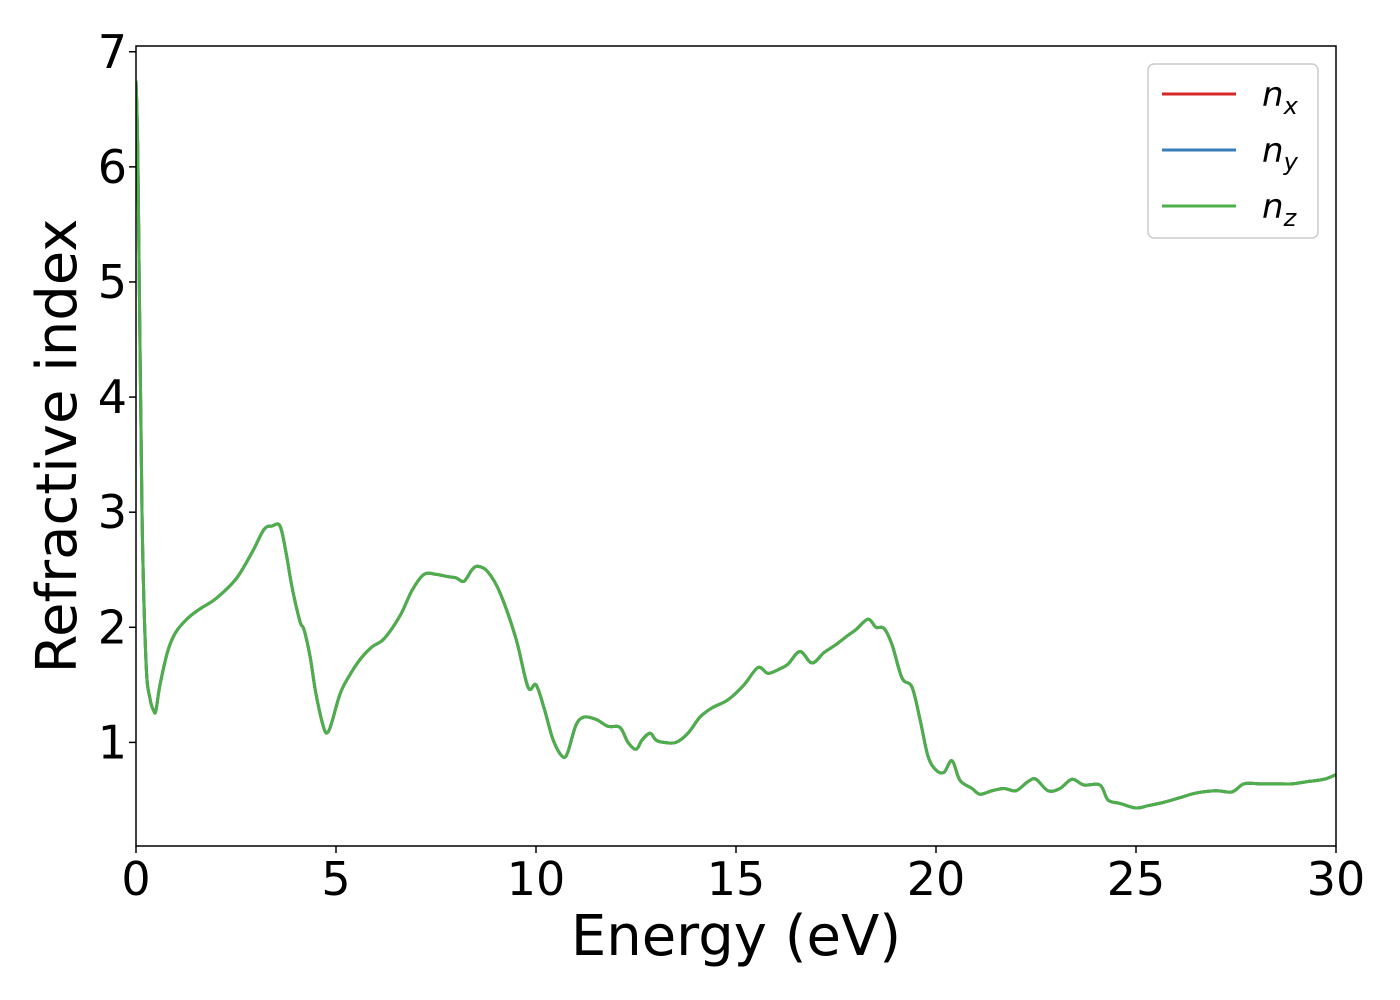 Image resolution: width=1400 pixels, height=1000 pixels. I want to click on x-tick-label: 25, so click(1136, 879).